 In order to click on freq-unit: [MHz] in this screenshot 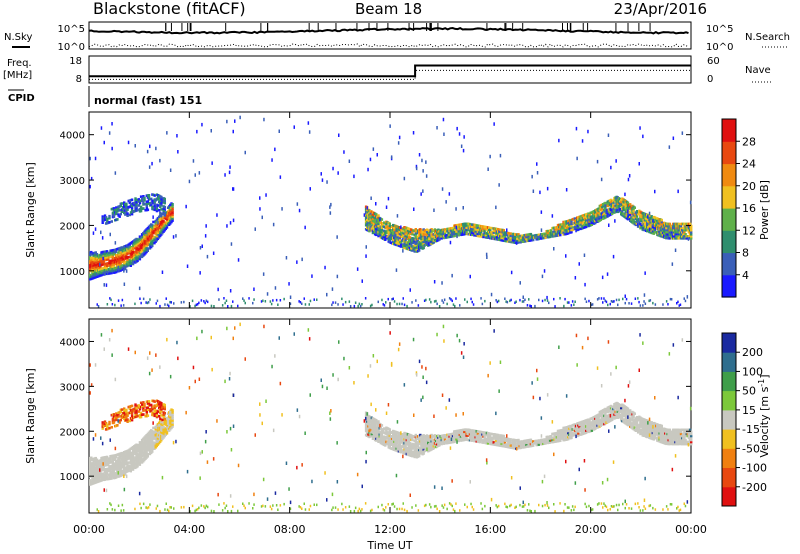, I will do `click(17, 75)`.